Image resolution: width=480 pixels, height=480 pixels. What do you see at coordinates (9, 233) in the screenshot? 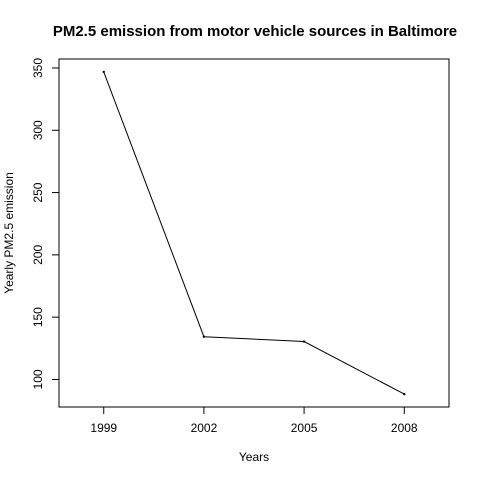
I see `y-axis-label: Yearly PM2.5 emission` at bounding box center [9, 233].